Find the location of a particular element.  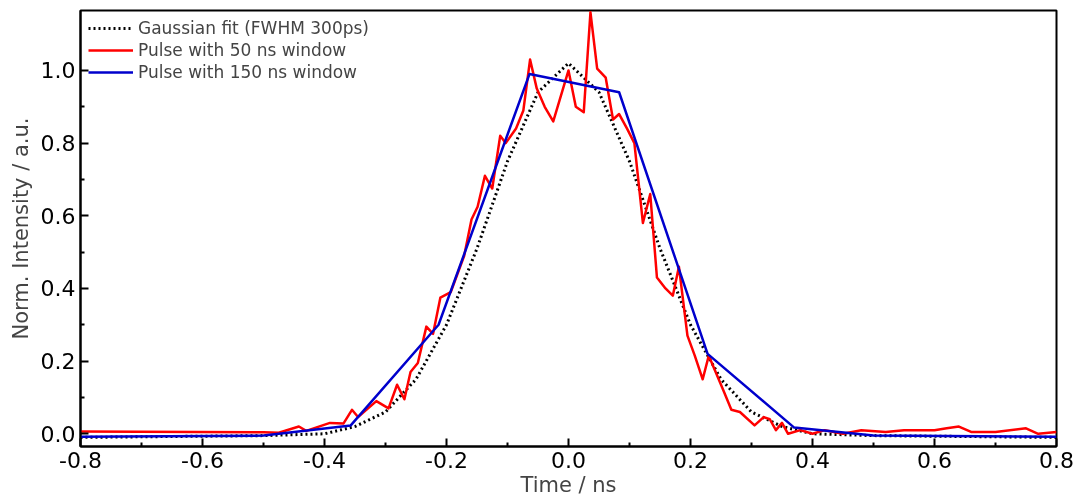

x-tick-label: 0.8 is located at coordinates (1056, 460).